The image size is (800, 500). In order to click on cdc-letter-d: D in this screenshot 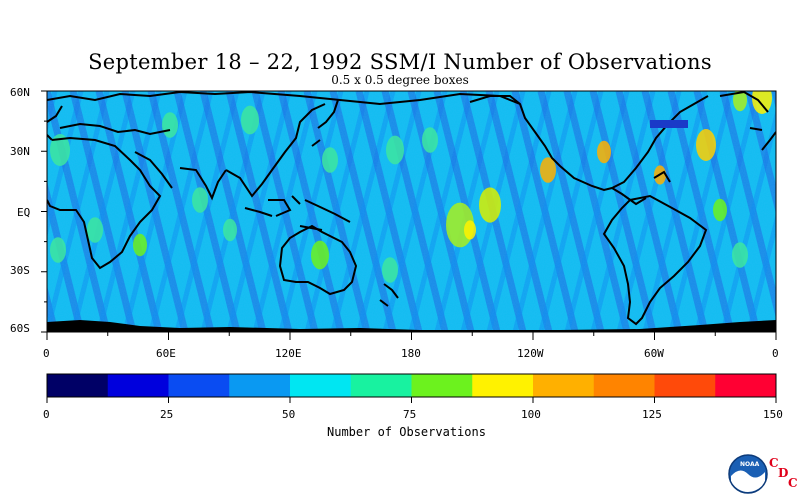, I will do `click(783, 473)`.